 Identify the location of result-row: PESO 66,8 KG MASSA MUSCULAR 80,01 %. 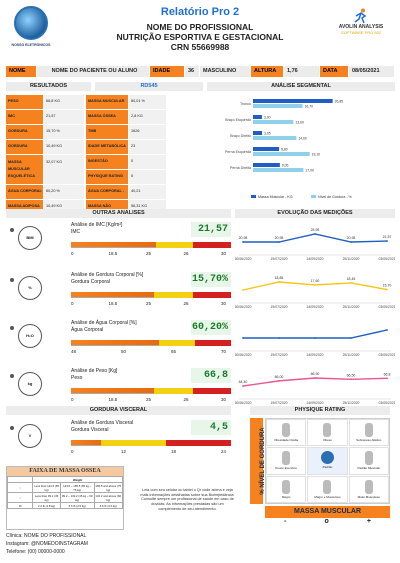
(86, 102).